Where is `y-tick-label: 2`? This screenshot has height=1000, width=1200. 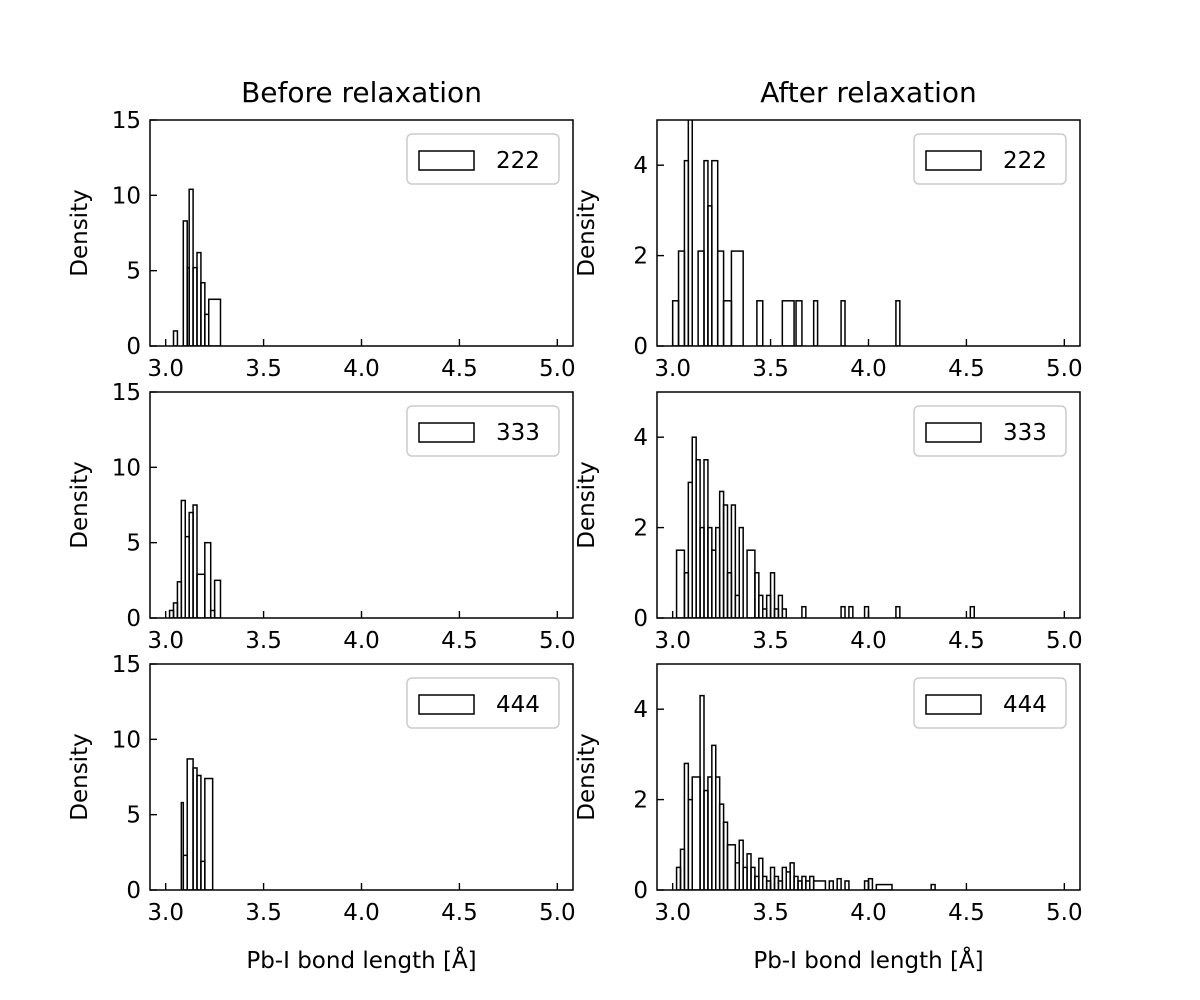
y-tick-label: 2 is located at coordinates (640, 801).